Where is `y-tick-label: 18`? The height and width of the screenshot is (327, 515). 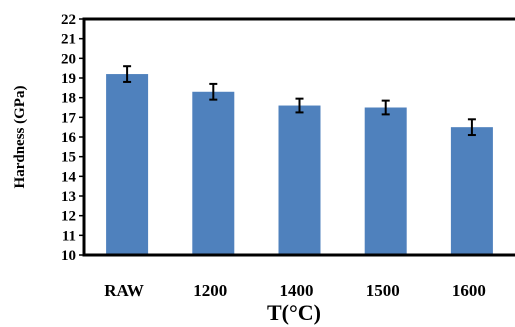 y-tick-label: 18 is located at coordinates (68, 99).